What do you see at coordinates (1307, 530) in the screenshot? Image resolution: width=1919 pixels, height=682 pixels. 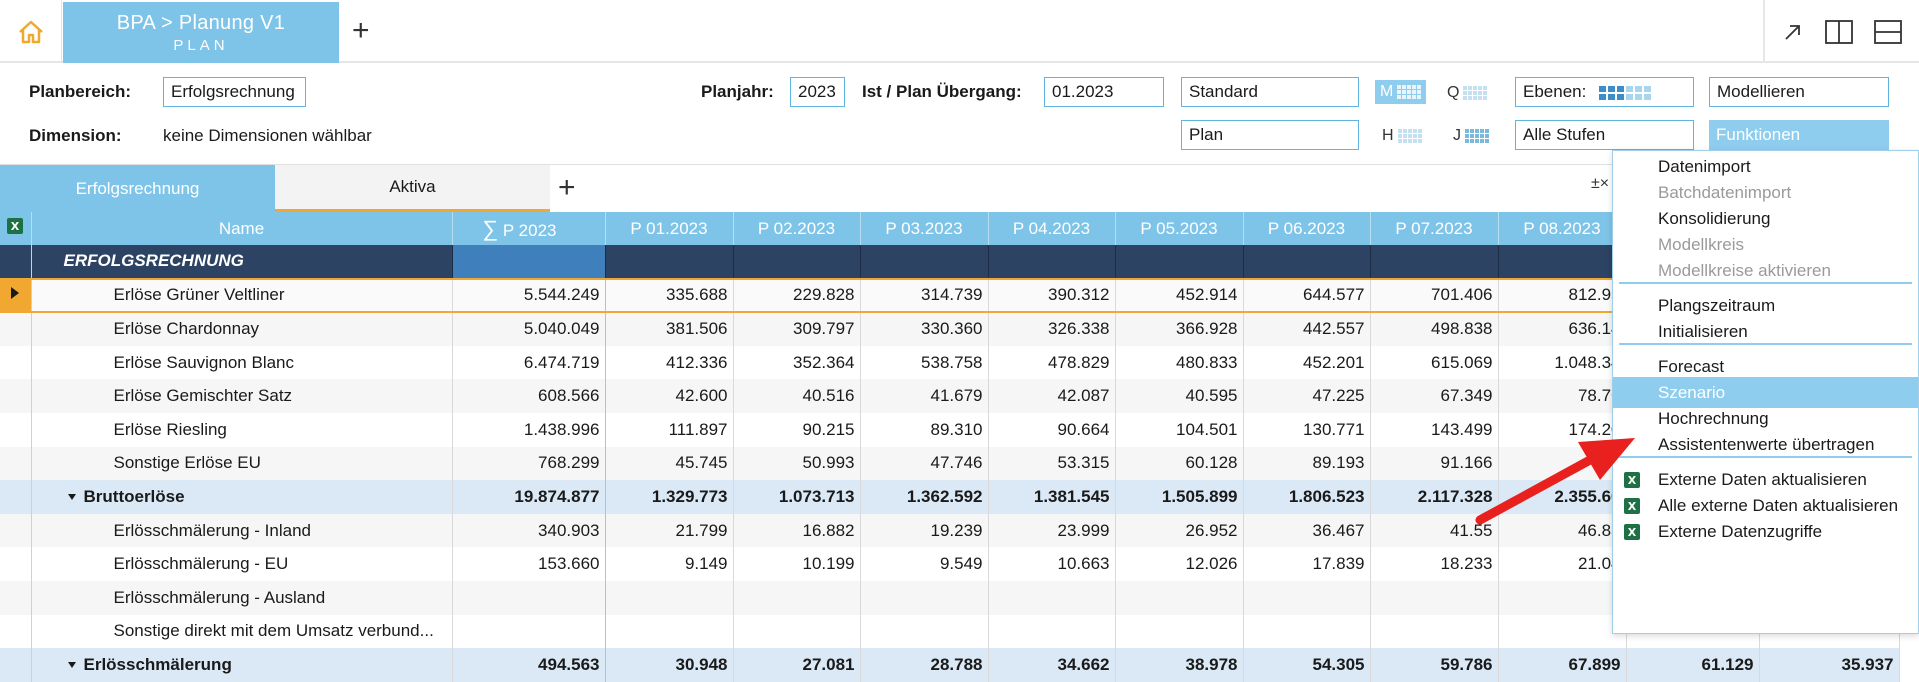 I see `value-cell: 36.467` at bounding box center [1307, 530].